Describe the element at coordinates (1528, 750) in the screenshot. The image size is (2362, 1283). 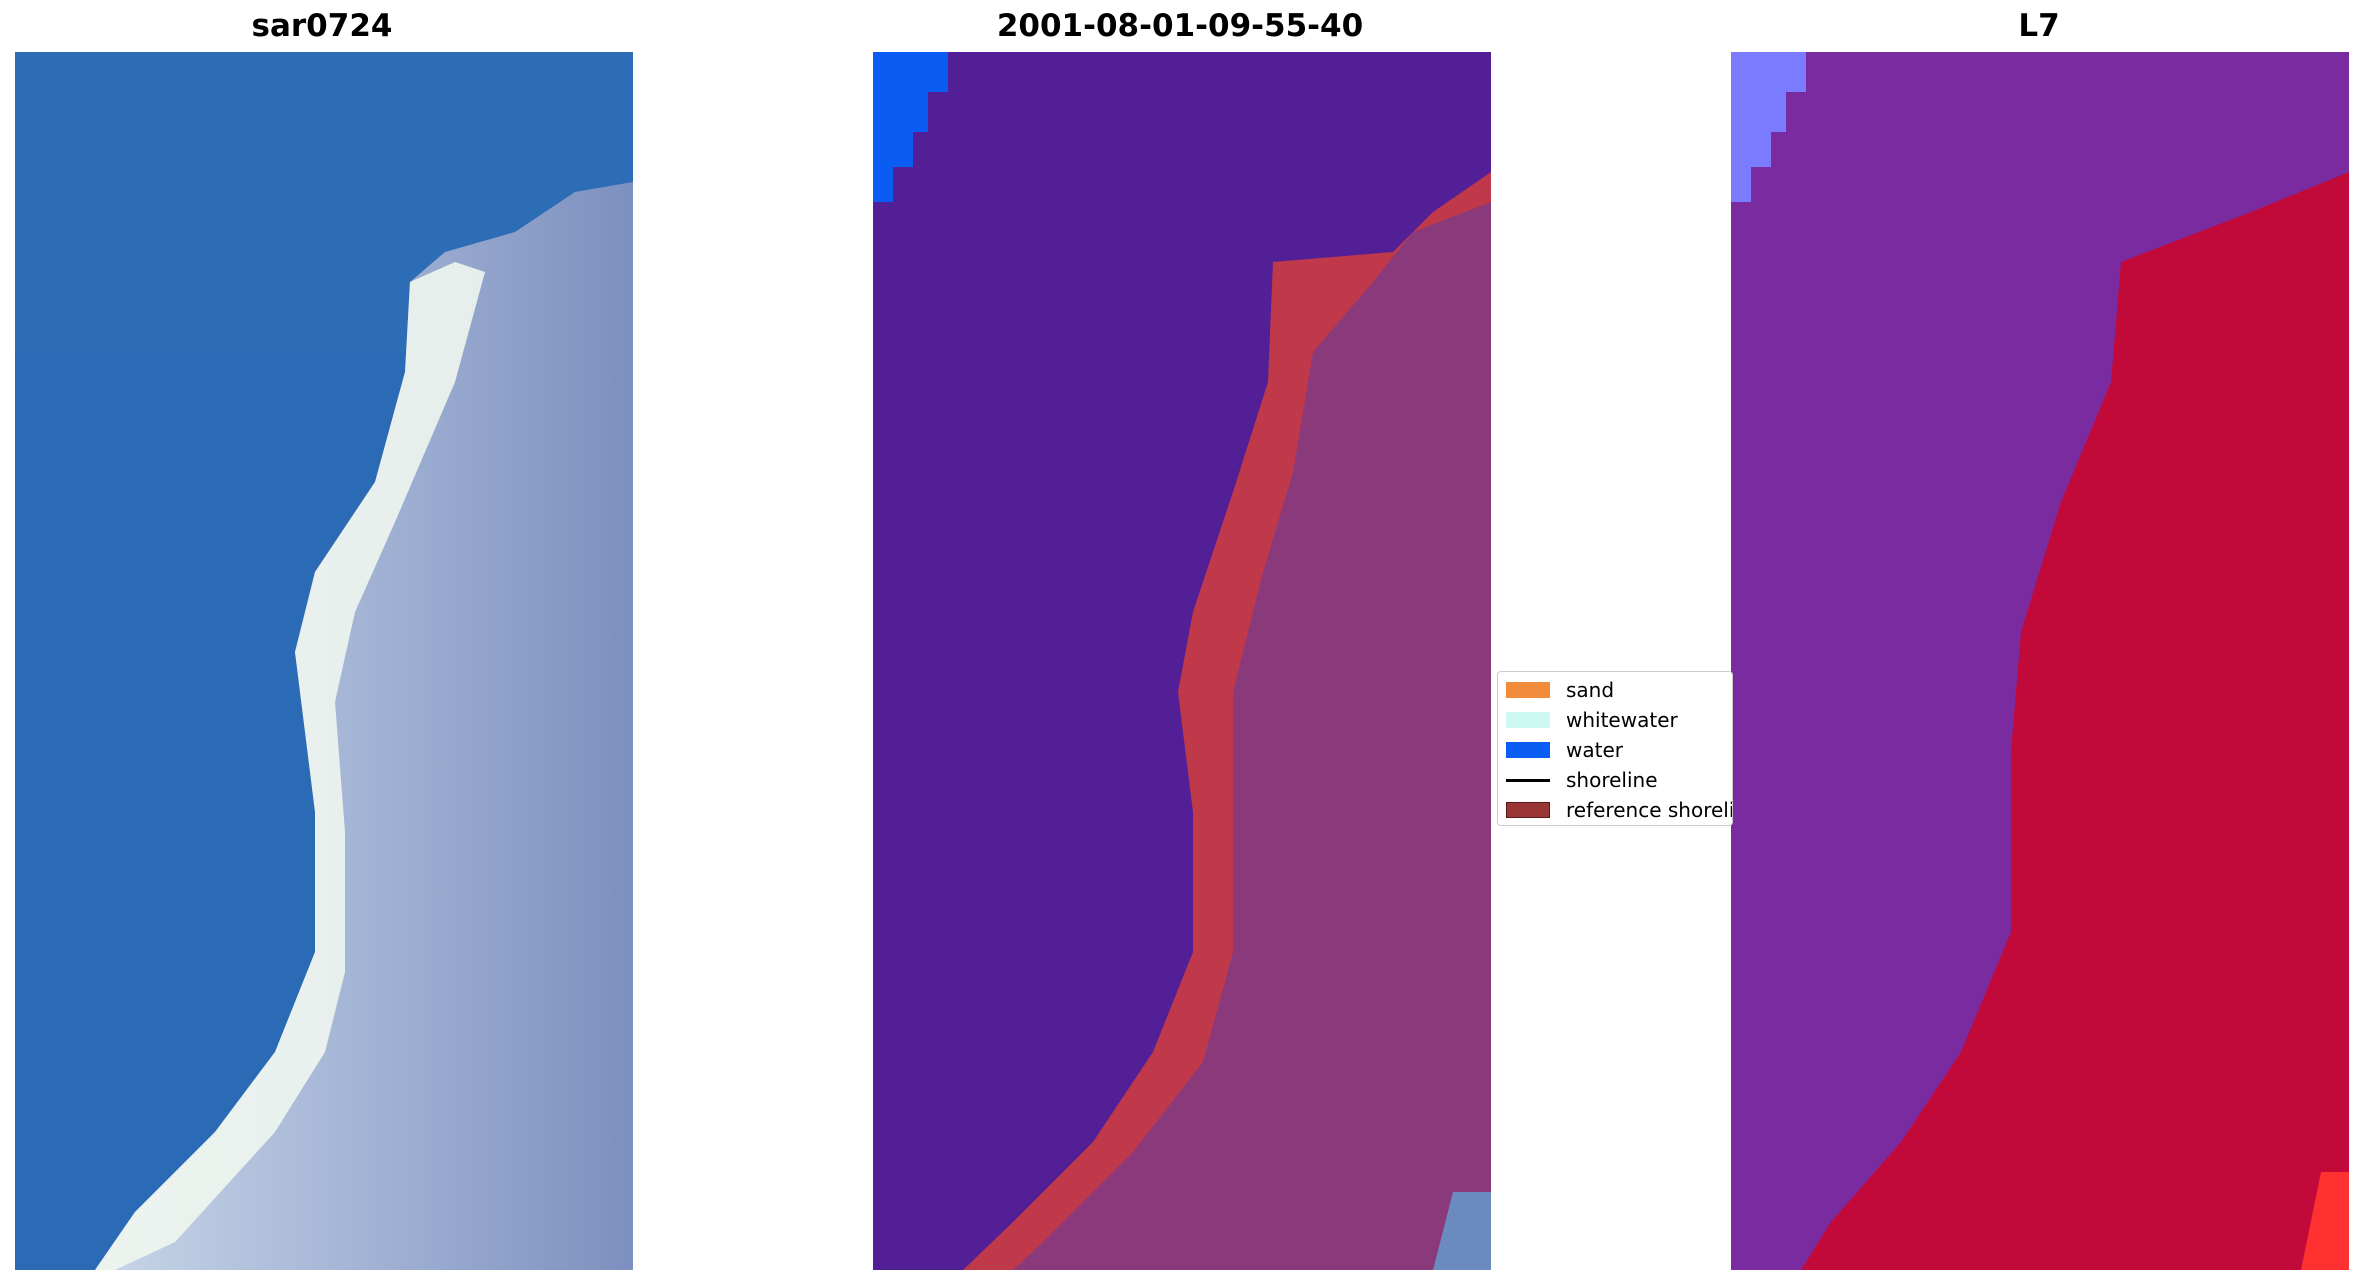
I see `water-swatch` at that location.